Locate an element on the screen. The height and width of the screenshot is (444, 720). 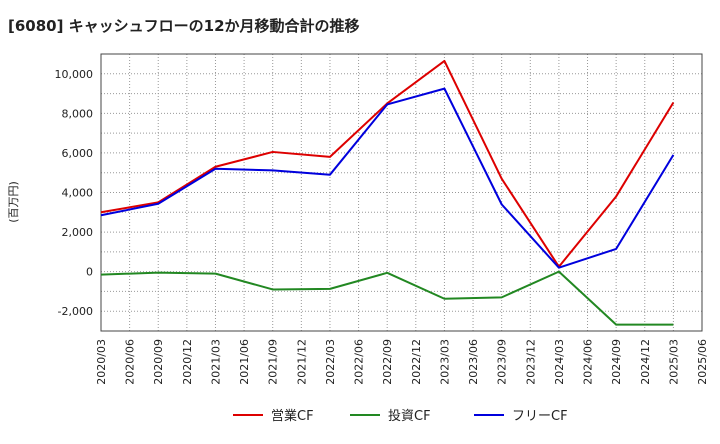
x-tick-label: 2022/09 is located at coordinates (387, 362).